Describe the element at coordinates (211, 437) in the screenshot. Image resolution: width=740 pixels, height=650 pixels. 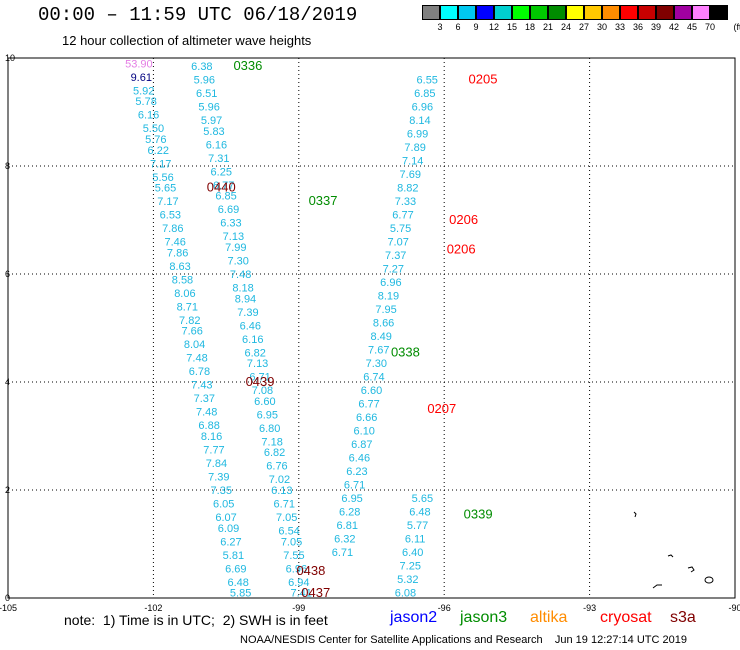
I see `wave-height-label: 8.16` at that location.